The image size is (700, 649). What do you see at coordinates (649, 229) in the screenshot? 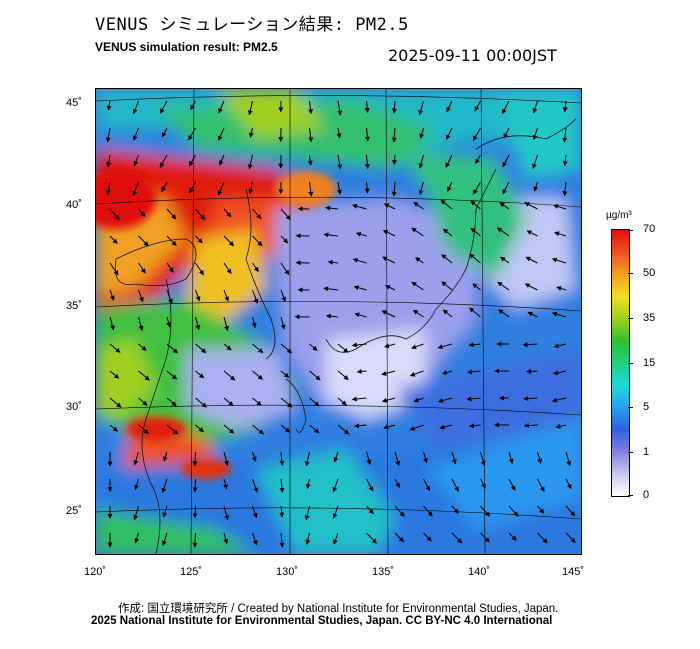
I see `colorbar-label-70: 70` at bounding box center [649, 229].